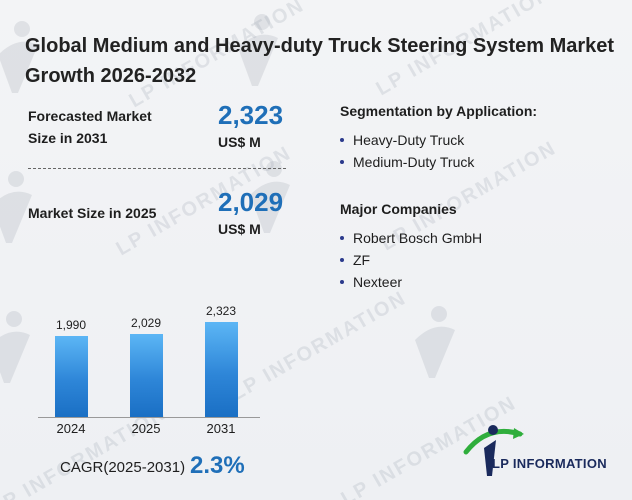 The height and width of the screenshot is (500, 632). What do you see at coordinates (149, 417) in the screenshot?
I see `x-axis` at bounding box center [149, 417].